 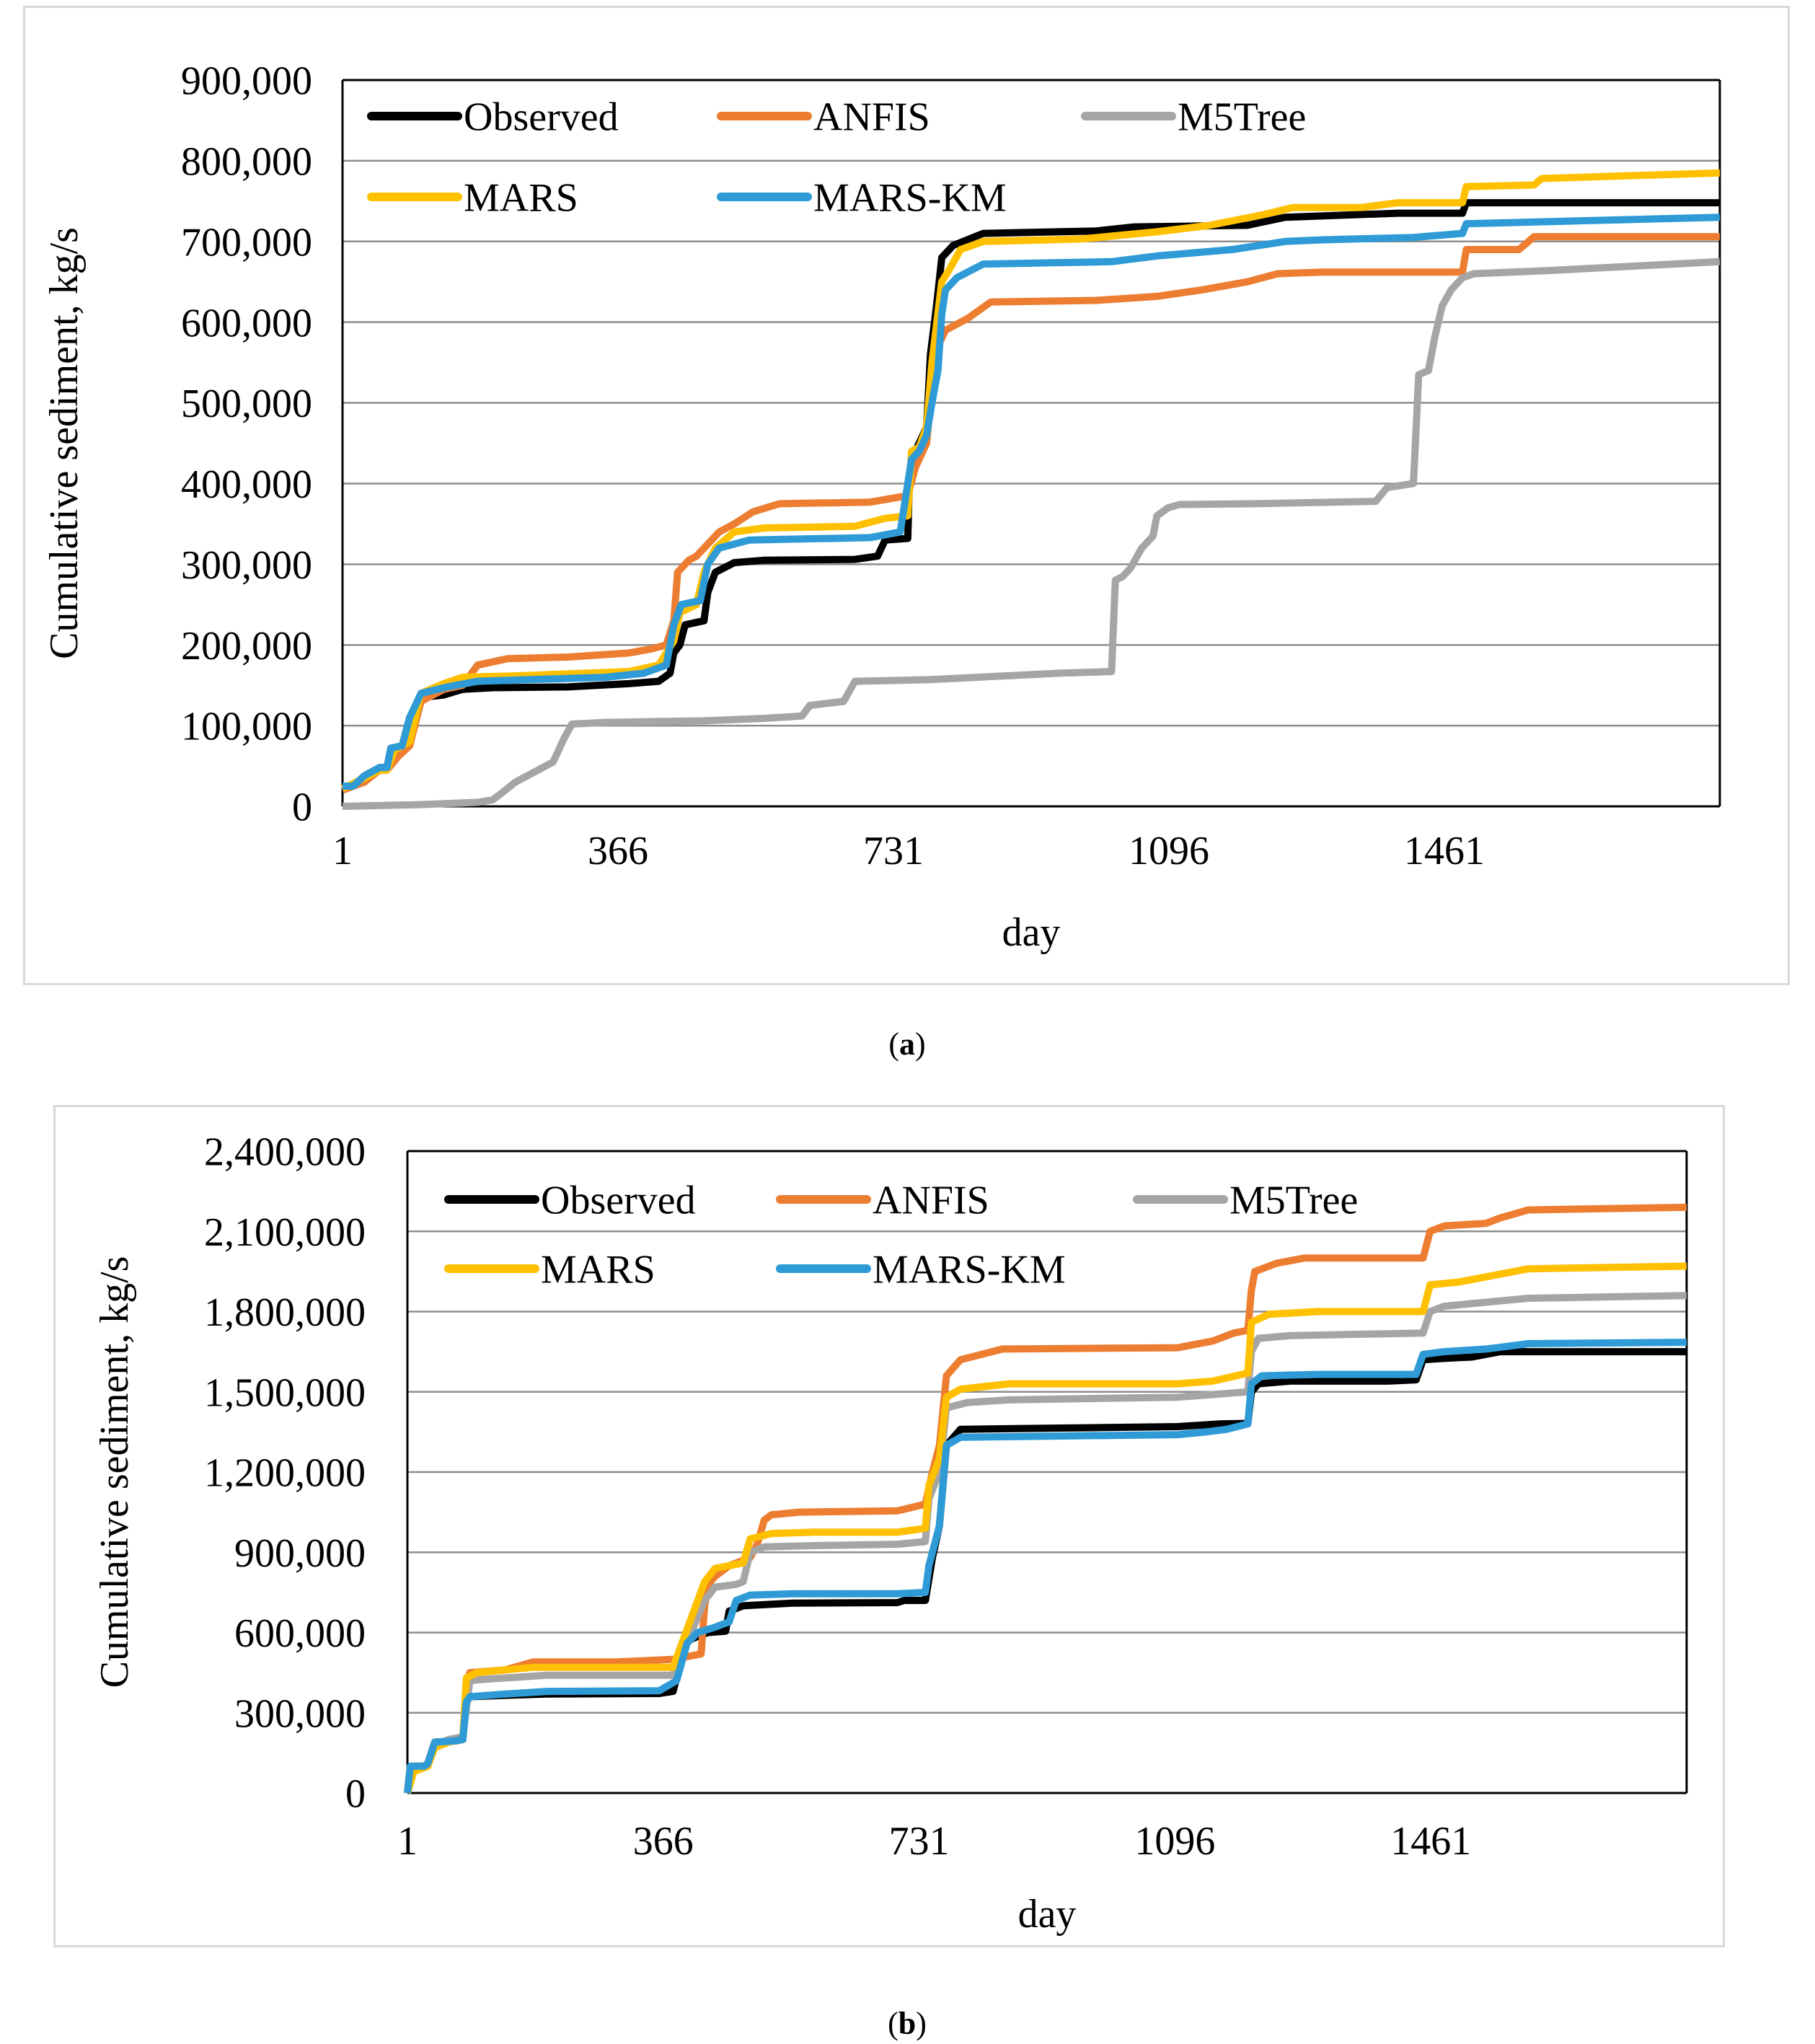 I want to click on y-tick-label: 500,000, so click(x=246, y=404).